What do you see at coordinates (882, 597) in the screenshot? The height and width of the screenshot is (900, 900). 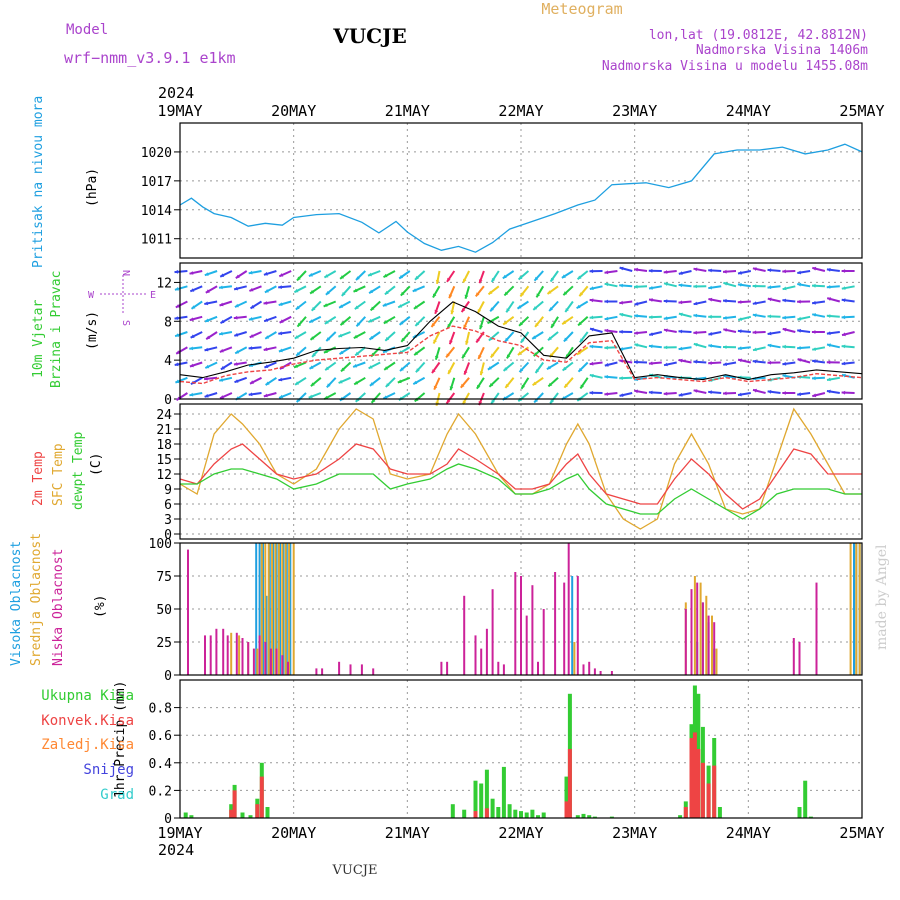 I see `credit: made by Angel` at bounding box center [882, 597].